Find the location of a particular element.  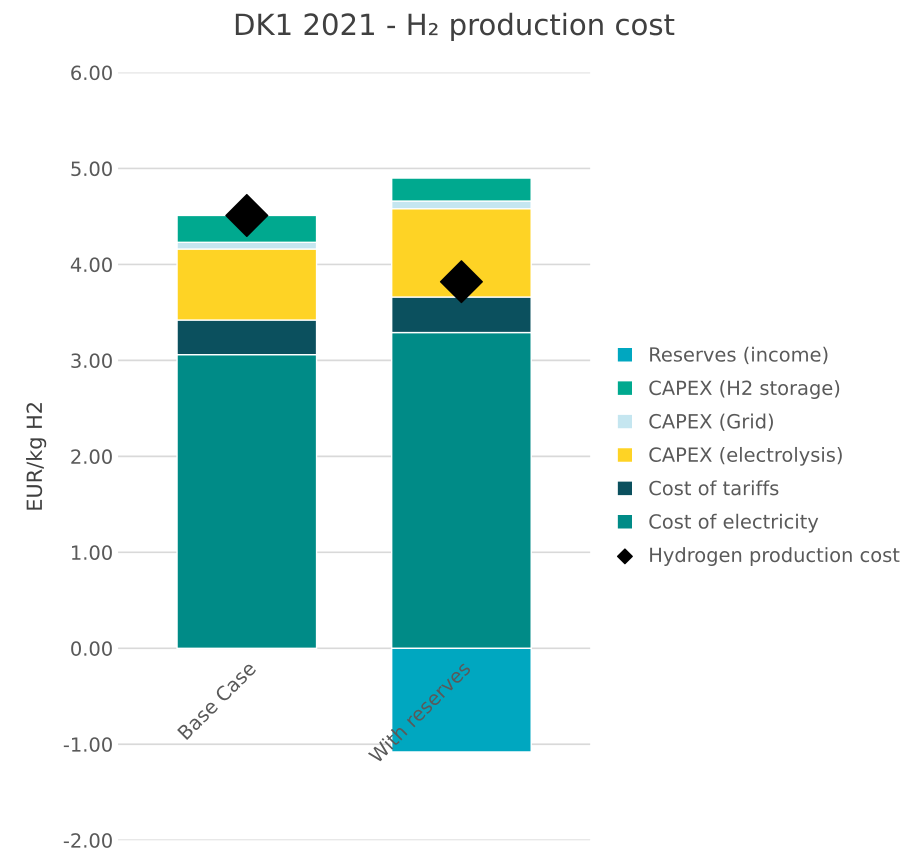

legend-label: Hydrogen production cost is located at coordinates (775, 556).